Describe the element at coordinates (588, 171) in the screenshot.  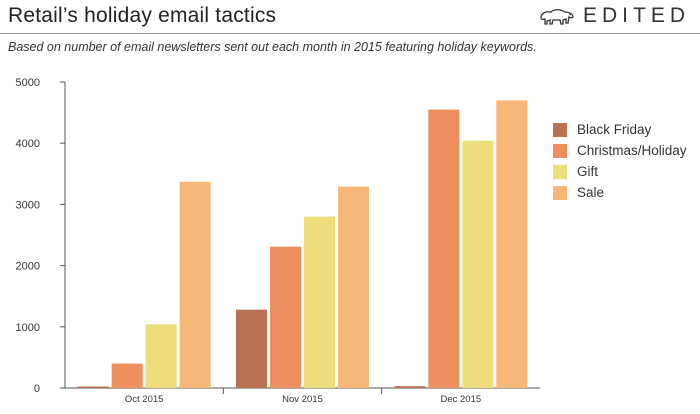
I see `legend-label: Gift` at that location.